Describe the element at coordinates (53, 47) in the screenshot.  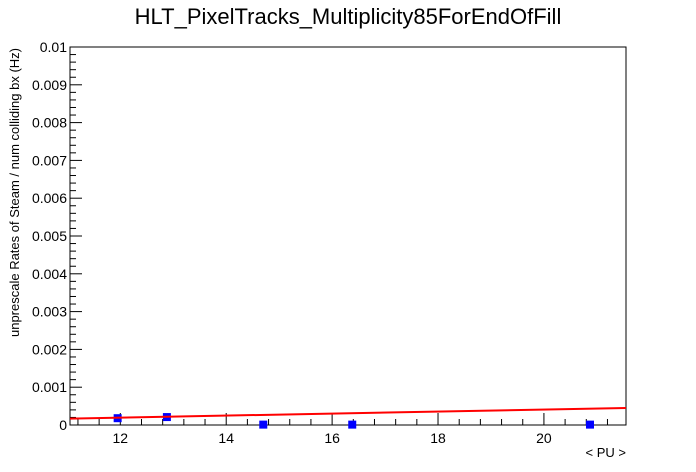
I see `y-tick-label: 0.01` at that location.